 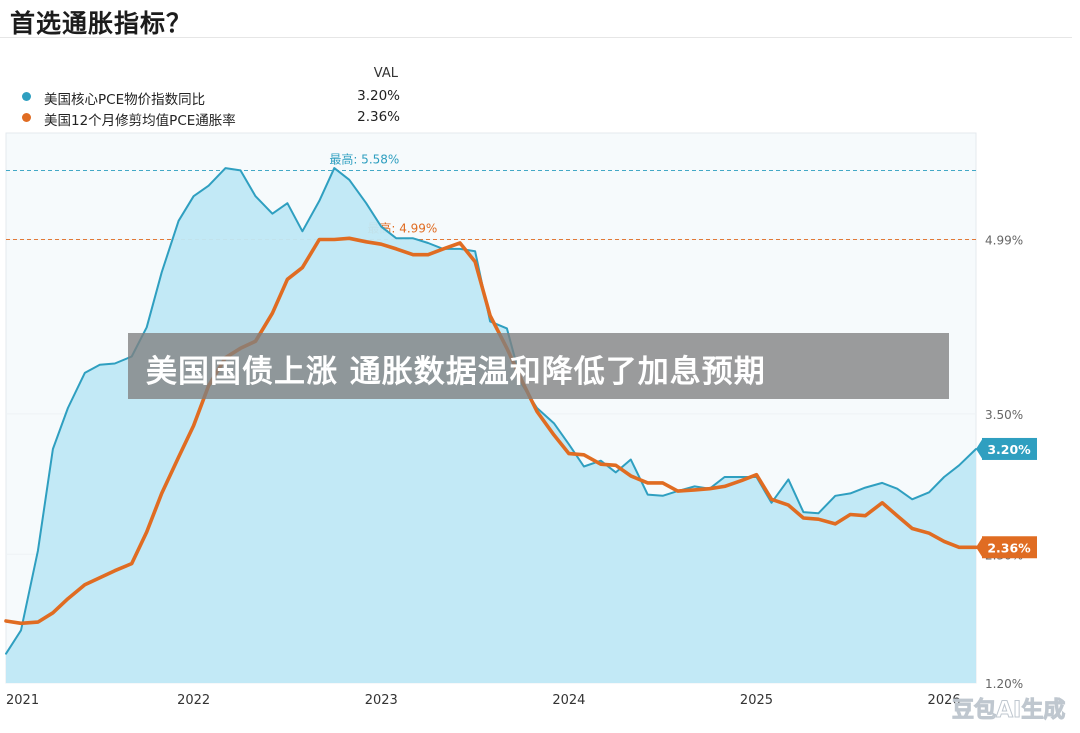 I want to click on legend-label: 美国12个月修剪均值PCE通胀率, so click(x=140, y=121).